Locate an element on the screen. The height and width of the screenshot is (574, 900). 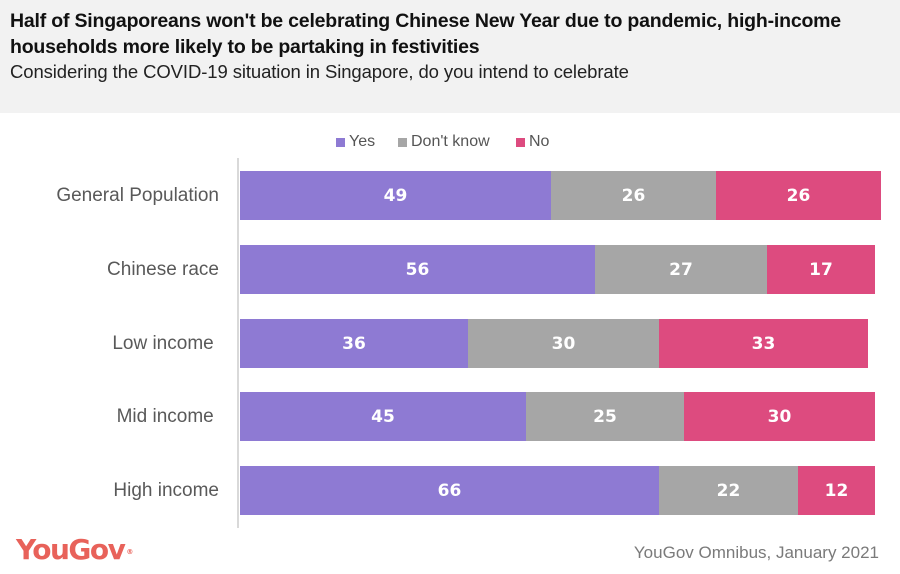
bar-segment-yes: 49 is located at coordinates (395, 195).